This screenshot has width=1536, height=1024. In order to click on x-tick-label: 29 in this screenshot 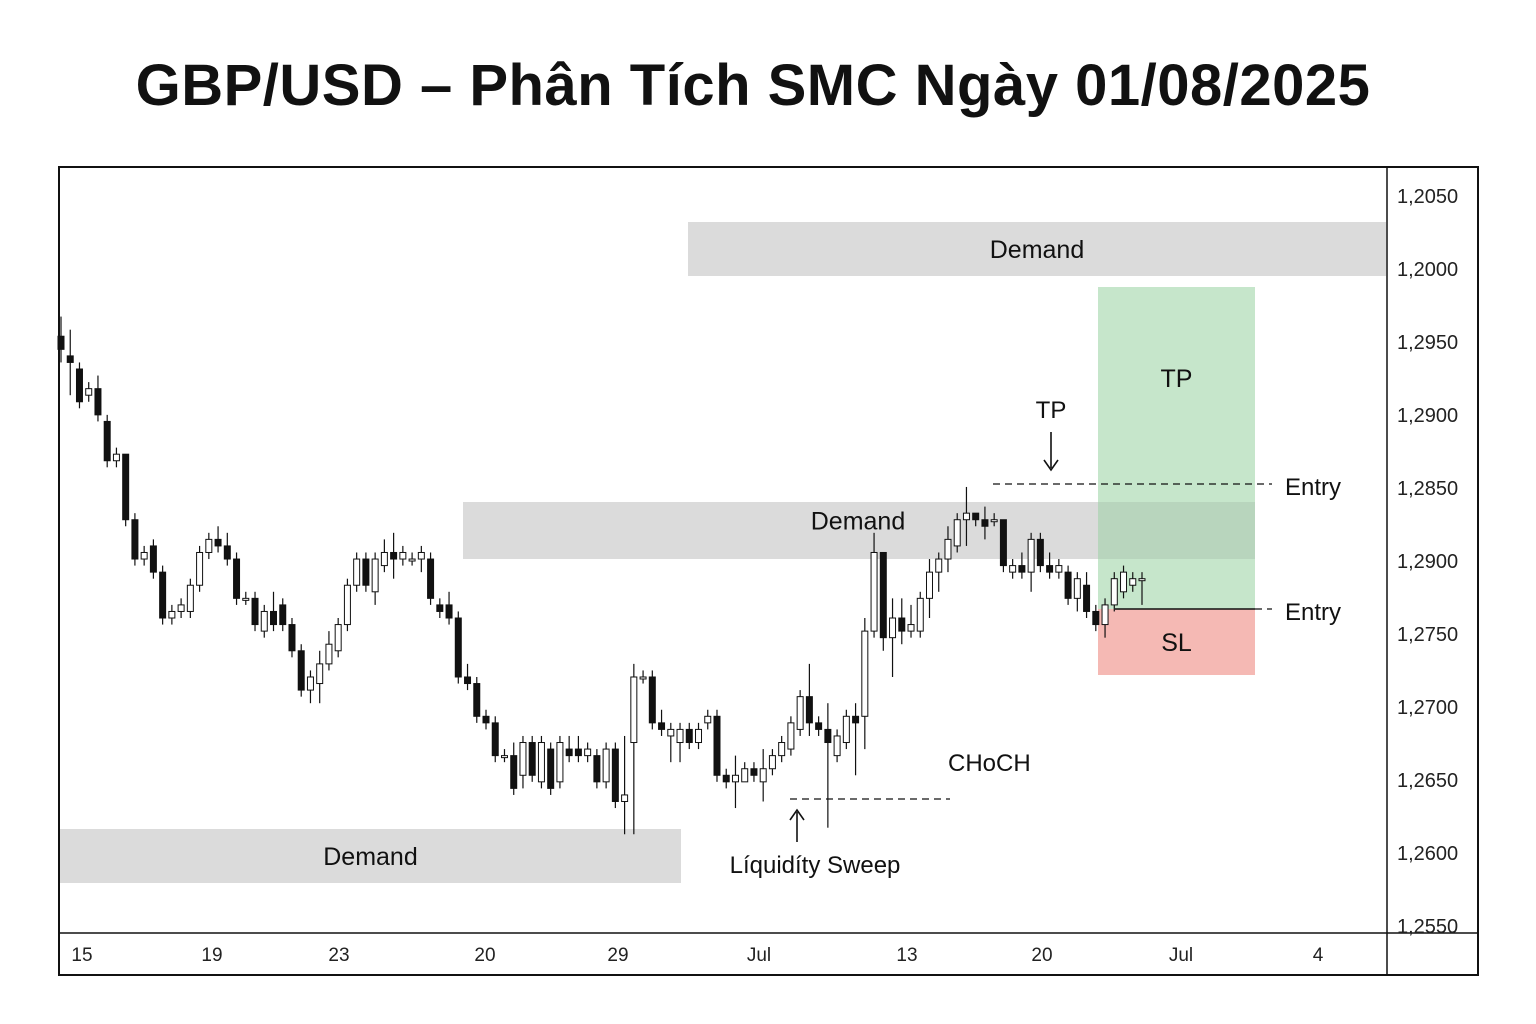, I will do `click(617, 955)`.